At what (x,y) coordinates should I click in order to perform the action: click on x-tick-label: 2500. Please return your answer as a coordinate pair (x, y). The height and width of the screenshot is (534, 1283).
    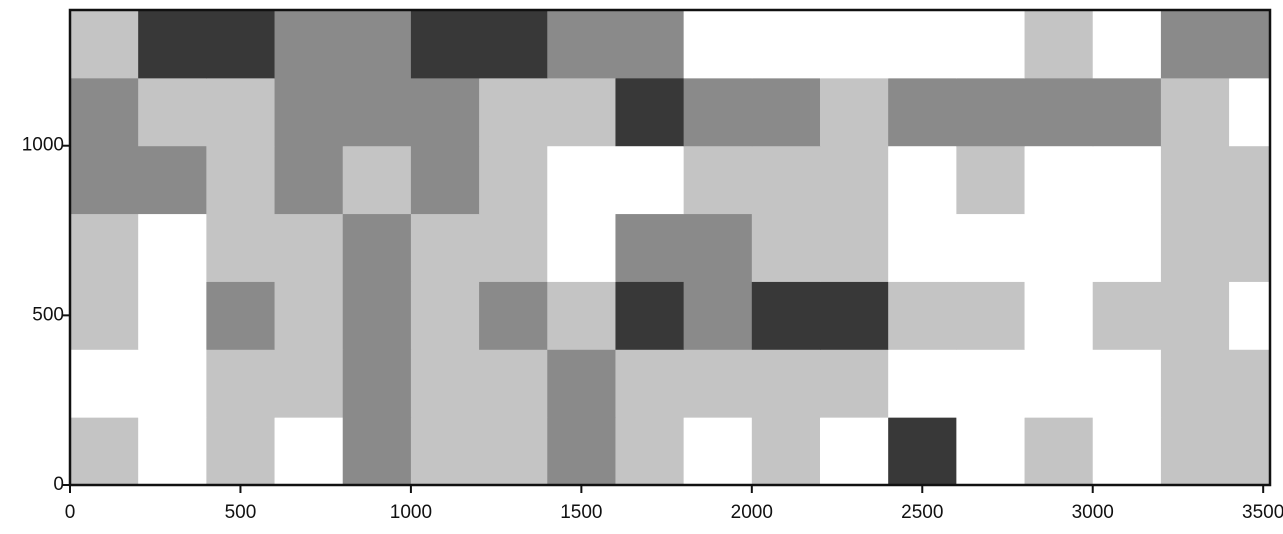
    Looking at the image, I should click on (922, 512).